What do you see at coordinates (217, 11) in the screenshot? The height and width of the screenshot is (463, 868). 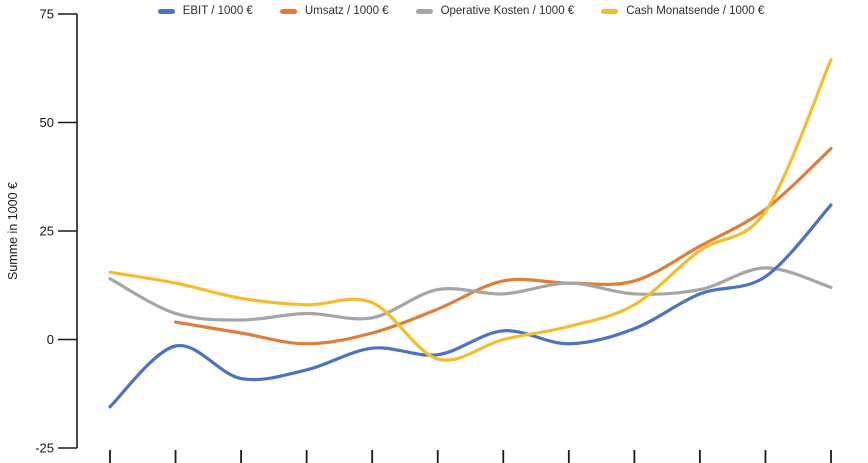 I see `legend-label: EBIT / 1000 €` at bounding box center [217, 11].